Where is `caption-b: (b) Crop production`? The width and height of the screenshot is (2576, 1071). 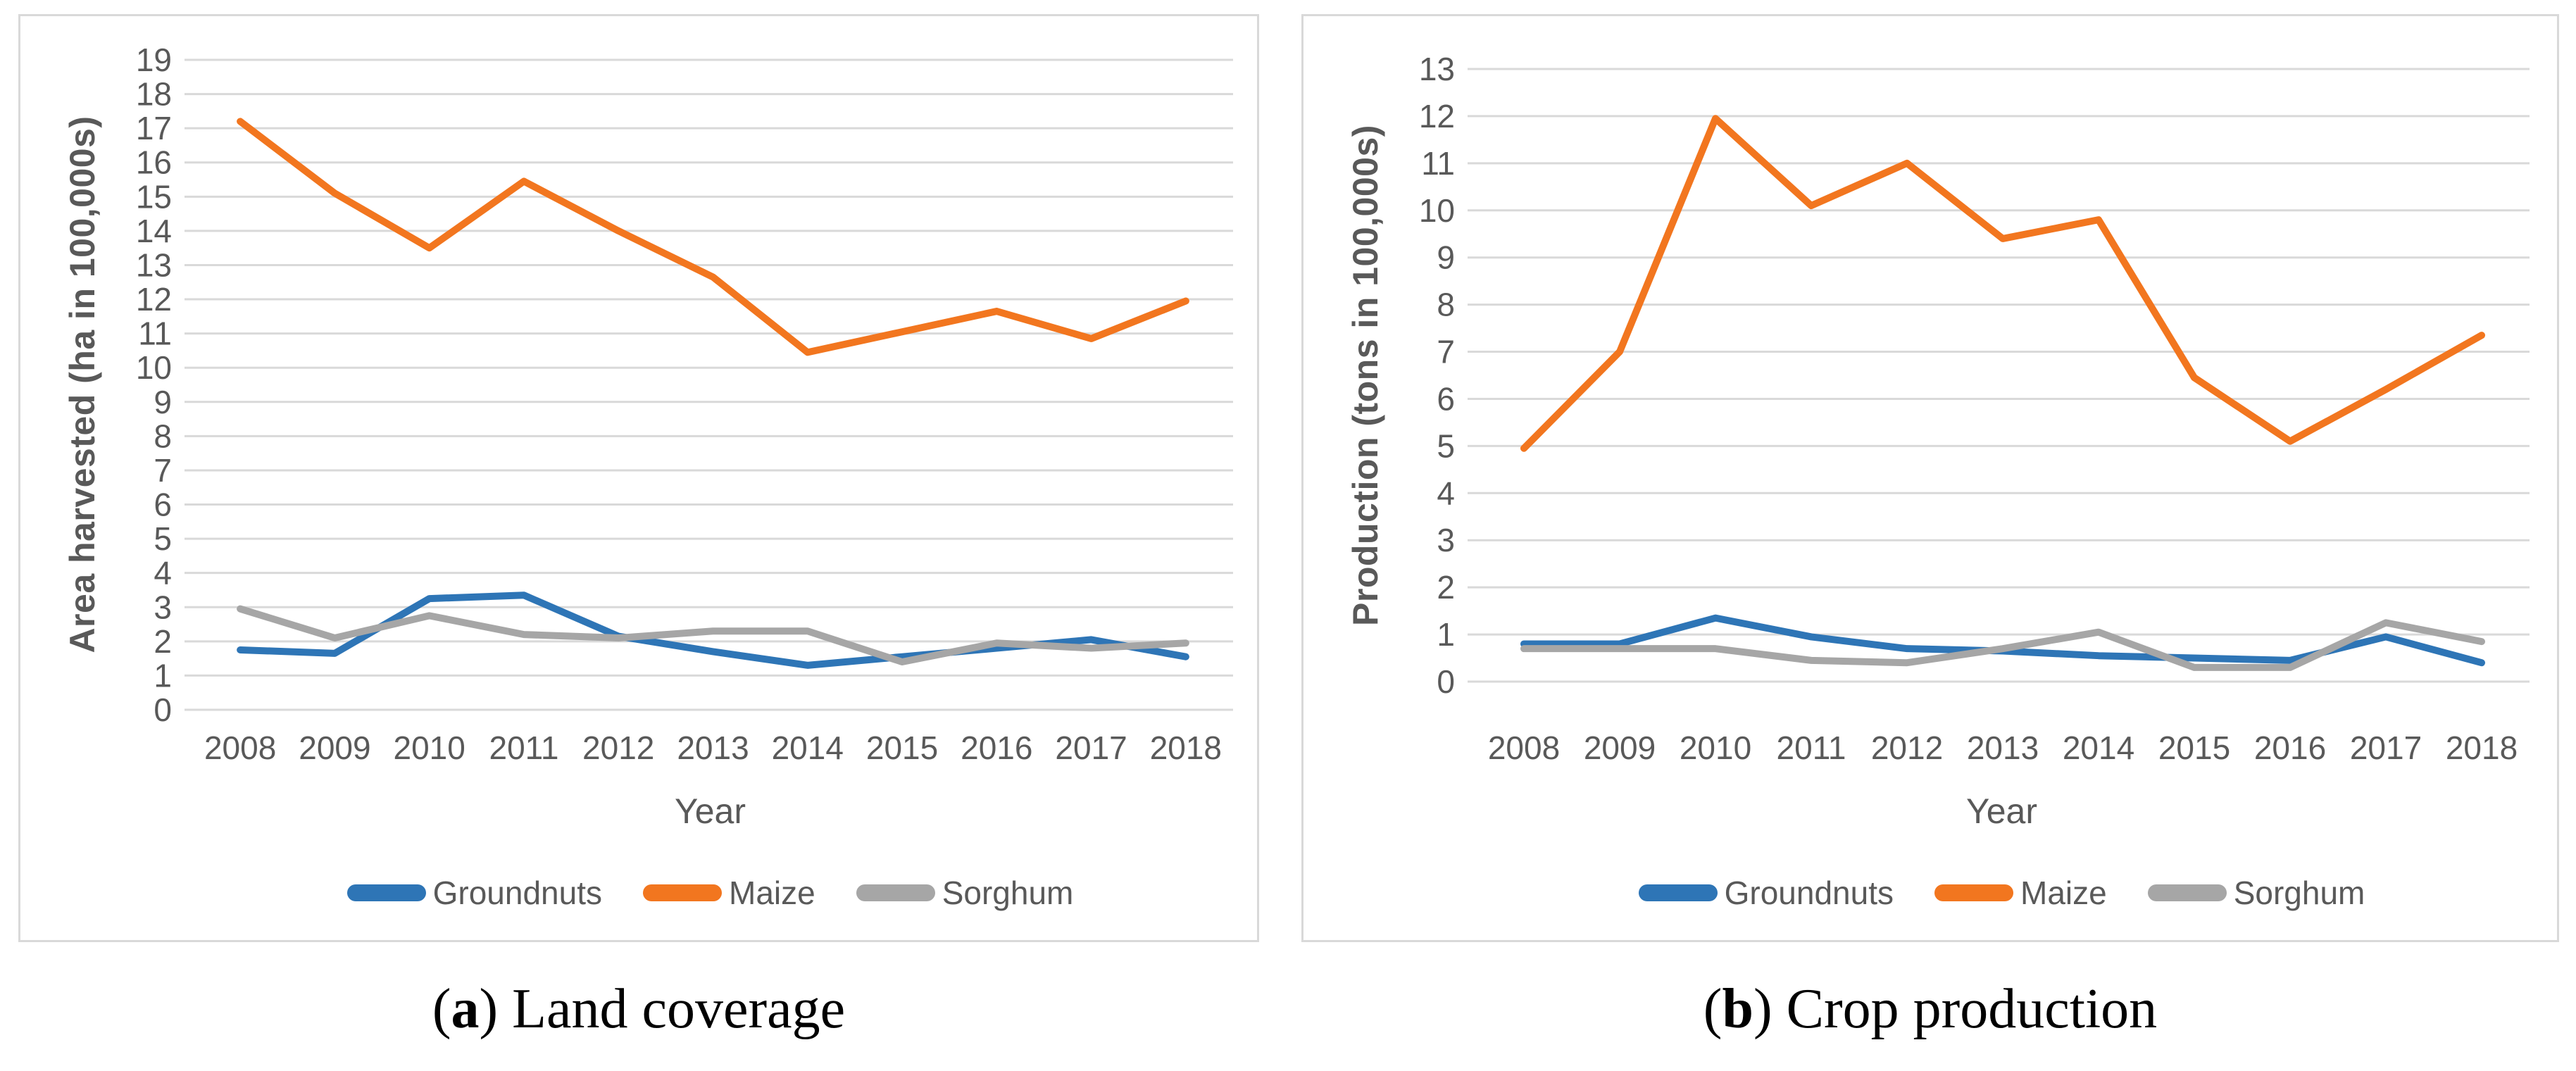 caption-b: (b) Crop production is located at coordinates (1930, 1009).